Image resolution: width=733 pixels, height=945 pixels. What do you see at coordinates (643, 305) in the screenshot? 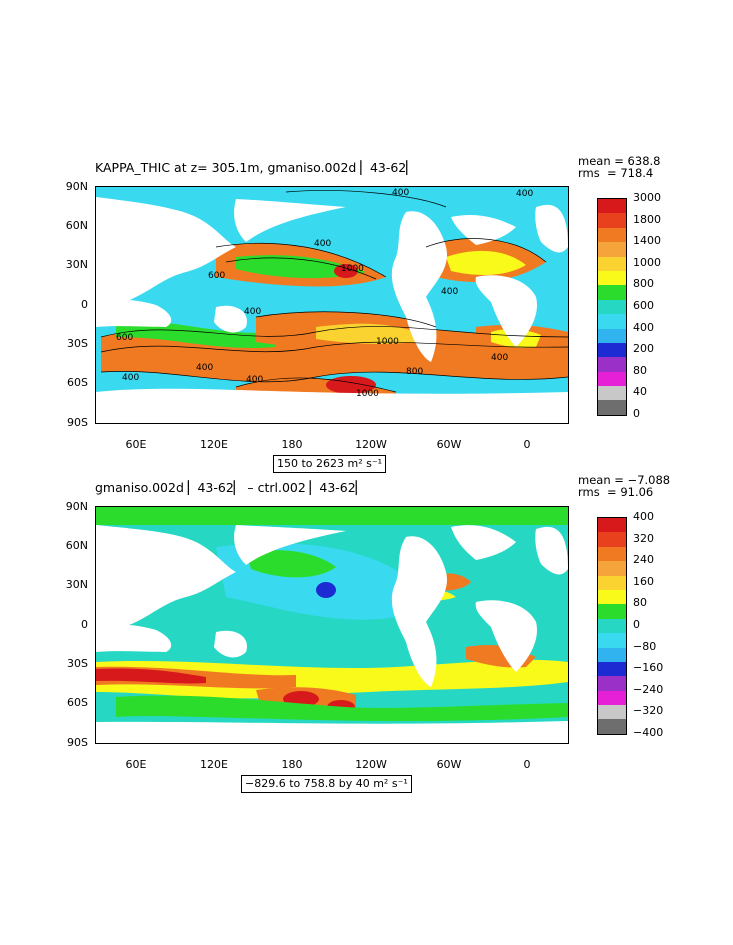
I see `colorbar-label: 600` at bounding box center [643, 305].